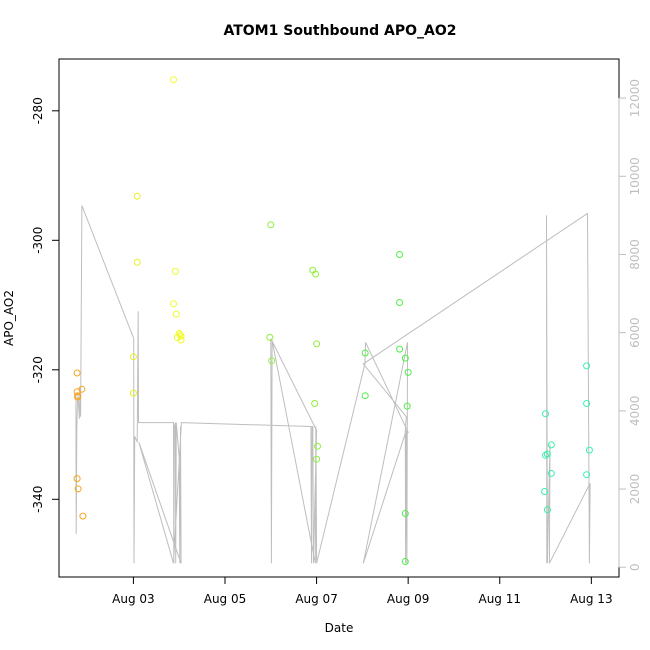 Image resolution: width=650 pixels, height=650 pixels. What do you see at coordinates (635, 254) in the screenshot?
I see `y2-tick-label: 8000` at bounding box center [635, 254].